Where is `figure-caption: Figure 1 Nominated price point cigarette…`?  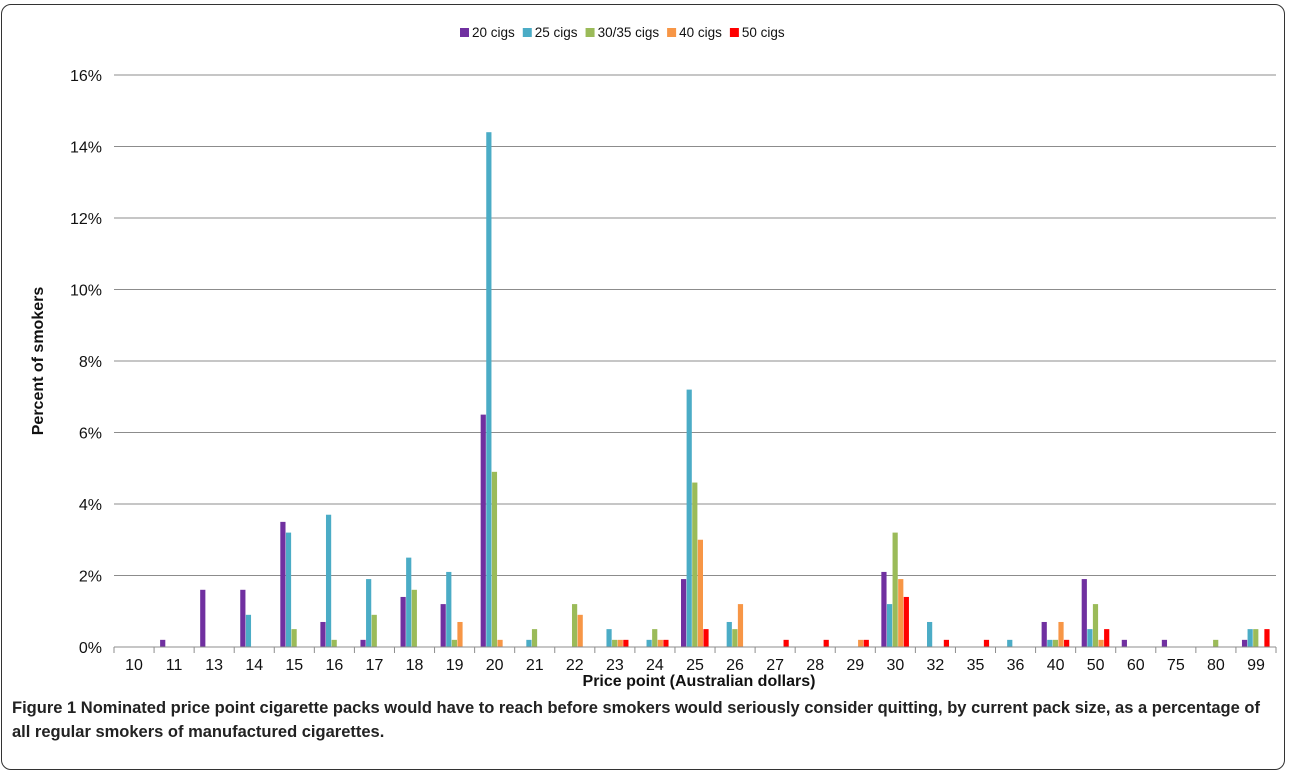 figure-caption: Figure 1 Nominated price point cigarette… is located at coordinates (643, 720).